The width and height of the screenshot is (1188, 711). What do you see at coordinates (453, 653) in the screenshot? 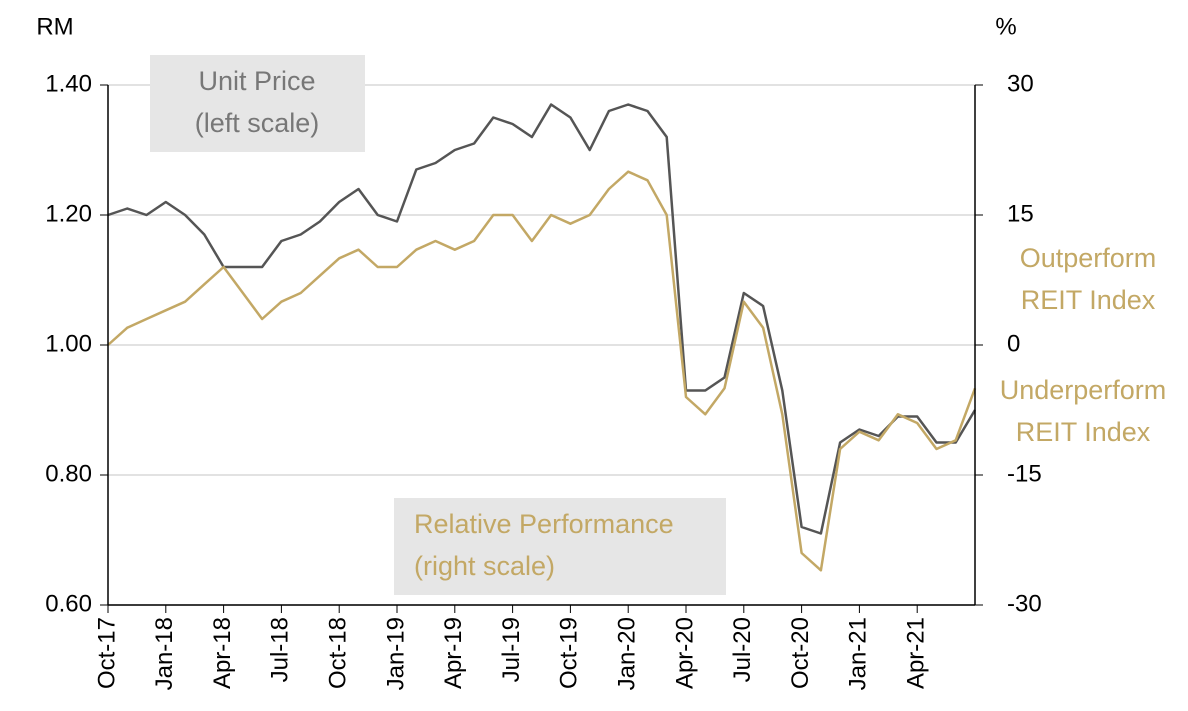
I see `x-tick-label: Apr-19` at bounding box center [453, 653].